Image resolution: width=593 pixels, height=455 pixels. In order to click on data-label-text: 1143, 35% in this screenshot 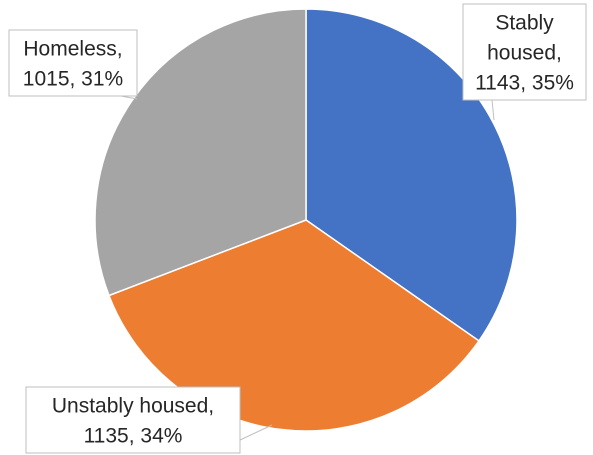, I will do `click(524, 83)`.